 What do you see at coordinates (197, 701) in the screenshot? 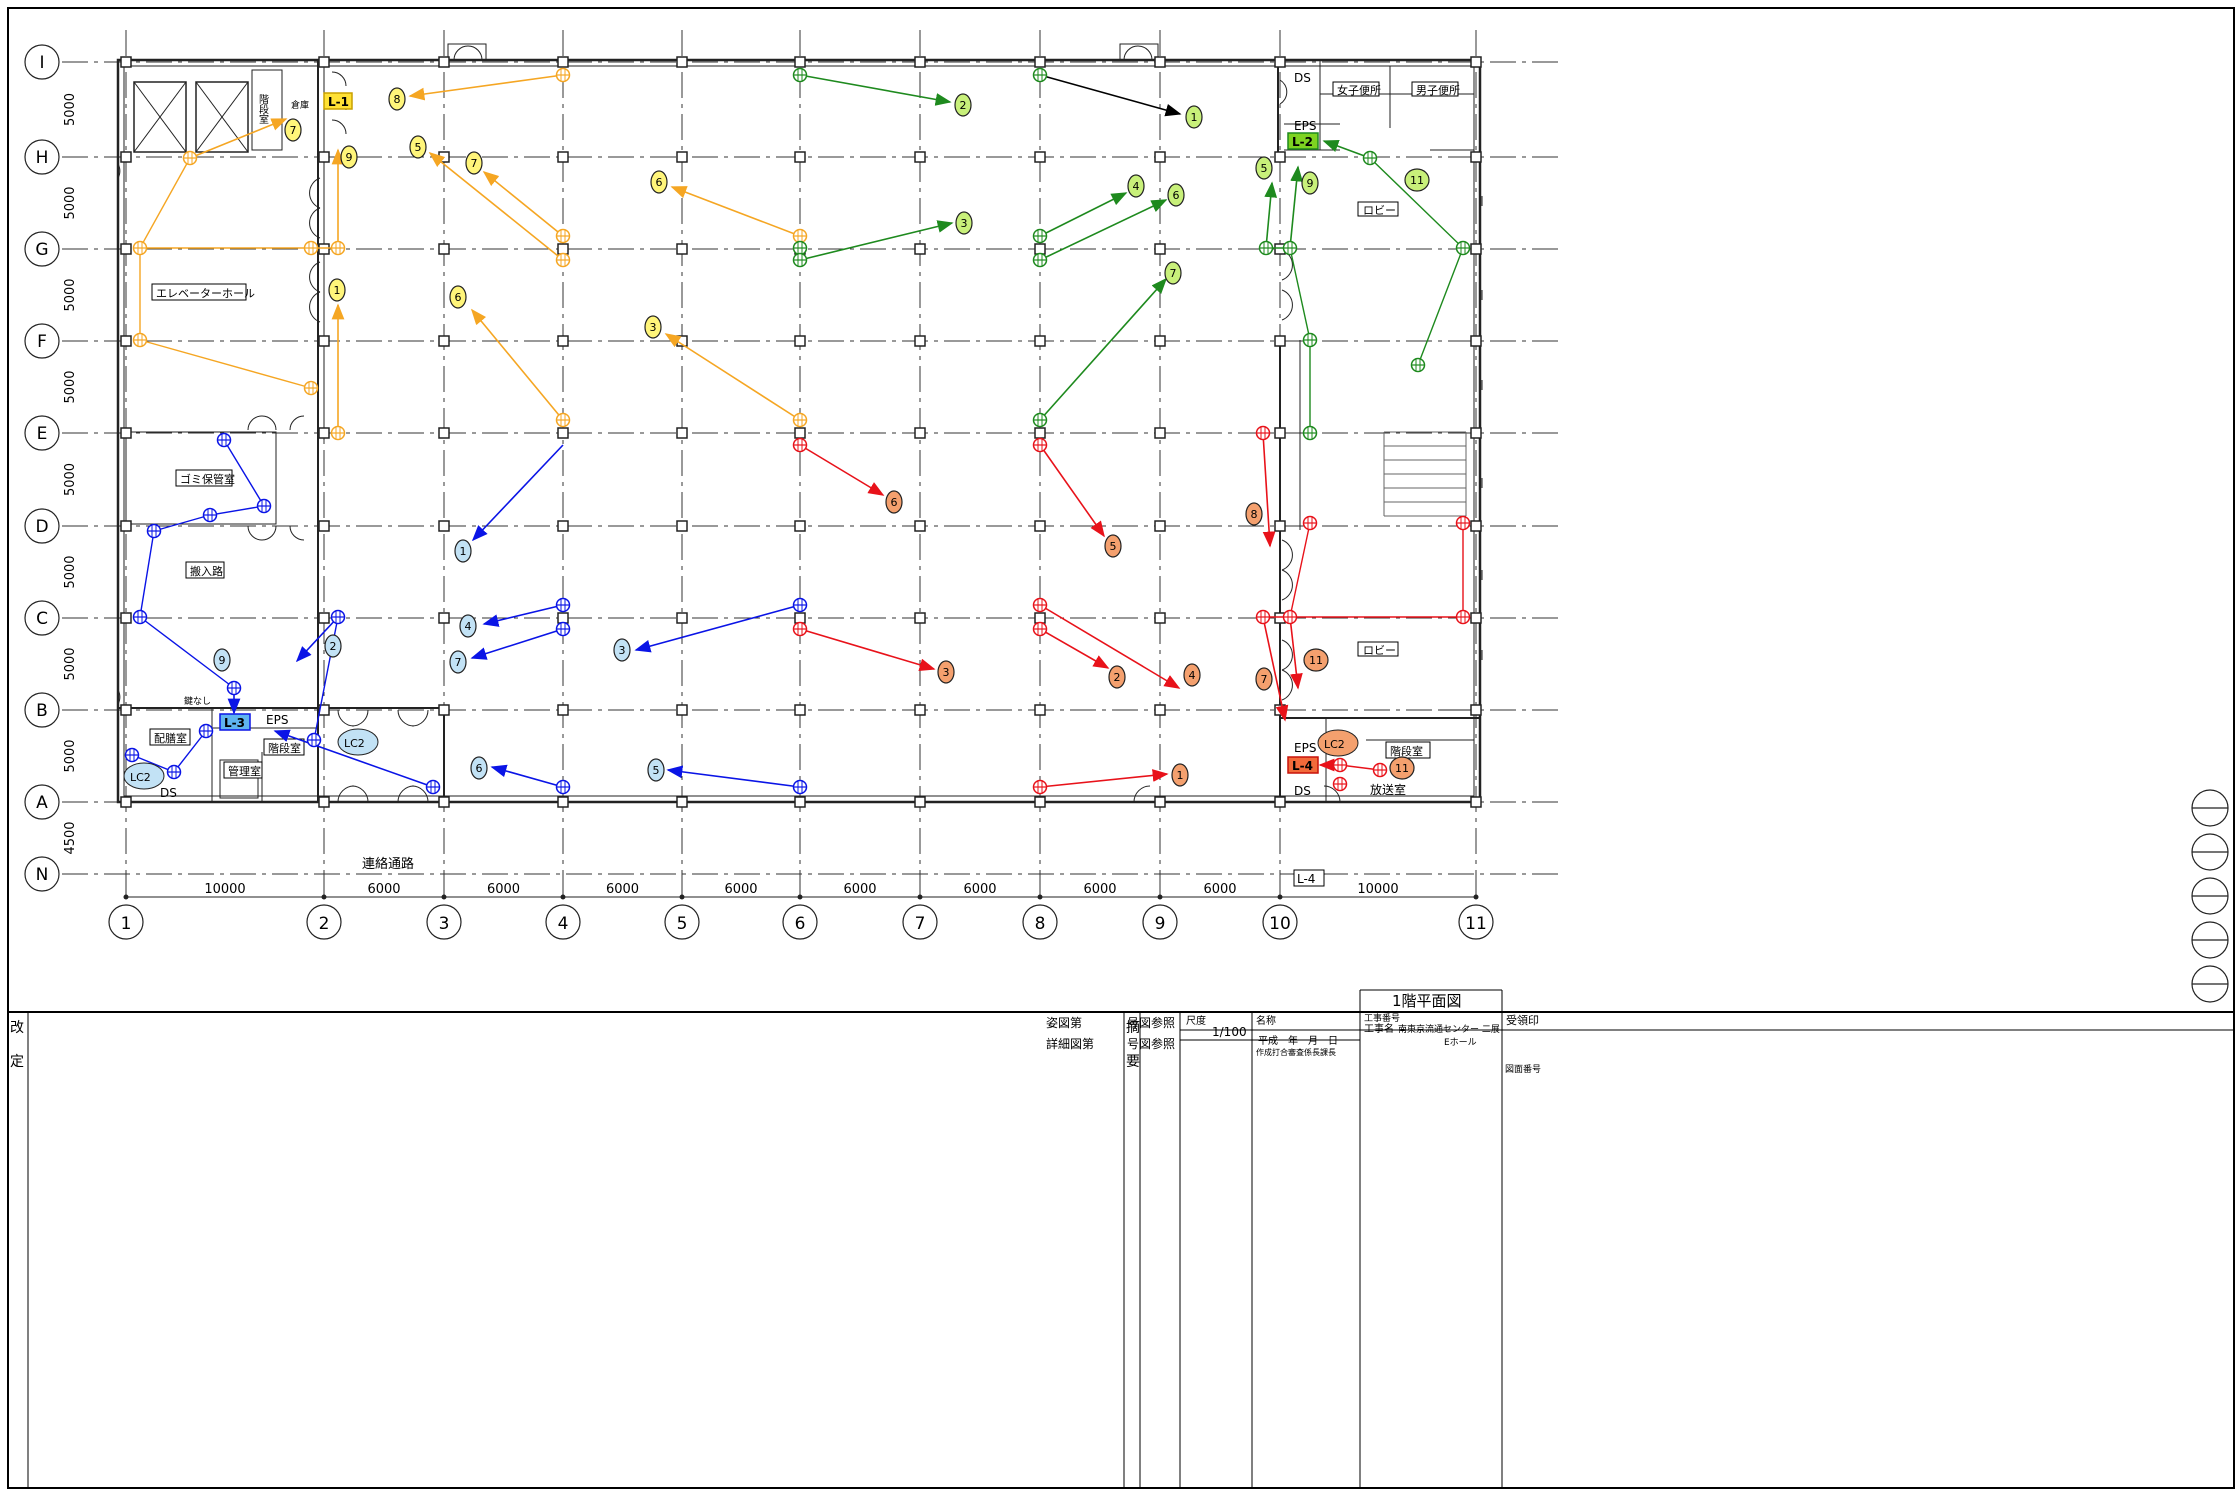
I see `room-no-key: 鍵なし` at bounding box center [197, 701].